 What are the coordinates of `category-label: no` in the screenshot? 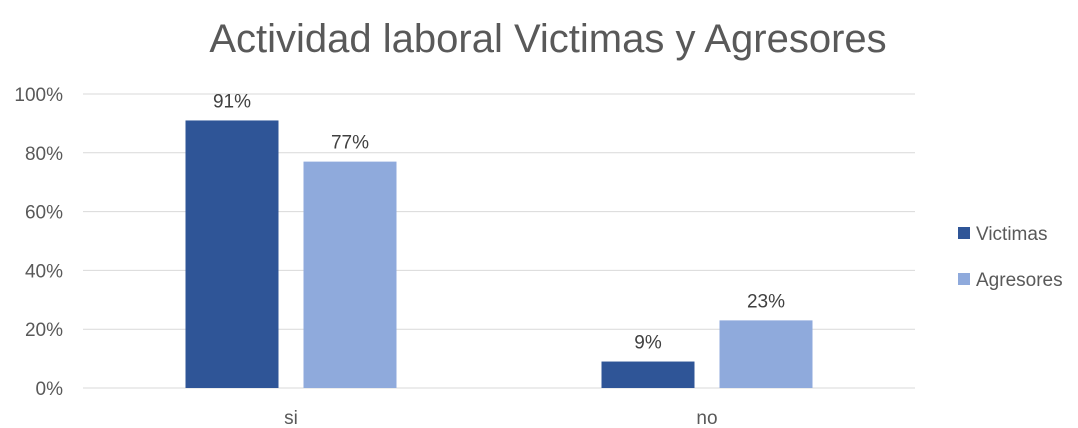 It's located at (706, 418).